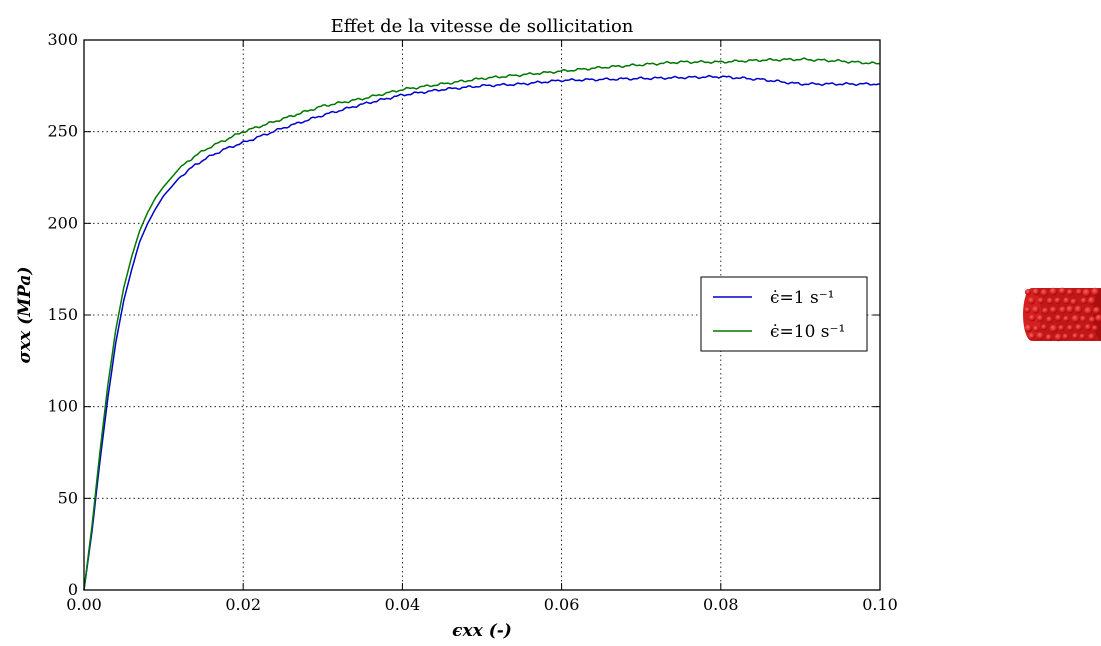 This screenshot has width=1101, height=646. What do you see at coordinates (25, 315) in the screenshot?
I see `y-axis-label: σxx (MPa)` at bounding box center [25, 315].